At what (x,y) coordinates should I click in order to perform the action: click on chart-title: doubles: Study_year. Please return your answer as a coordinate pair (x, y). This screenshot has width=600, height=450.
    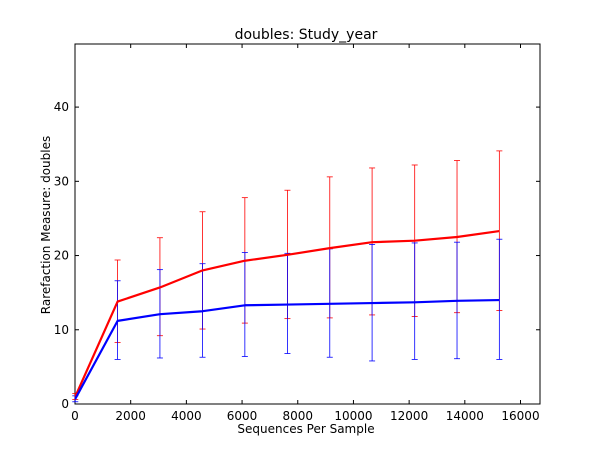
    Looking at the image, I should click on (306, 35).